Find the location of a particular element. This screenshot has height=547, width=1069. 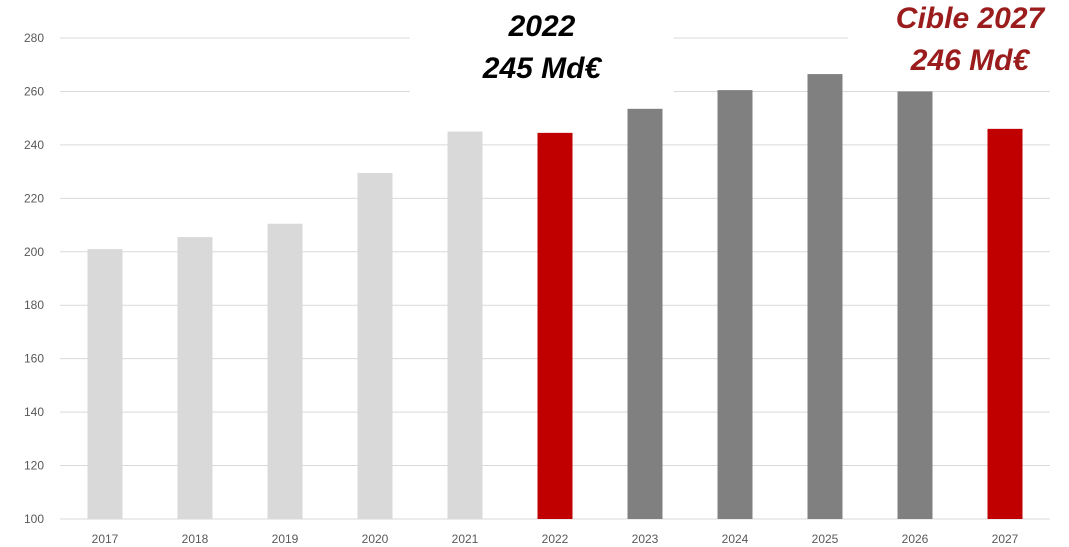

annotation-2022-year: 2022 is located at coordinates (542, 26).